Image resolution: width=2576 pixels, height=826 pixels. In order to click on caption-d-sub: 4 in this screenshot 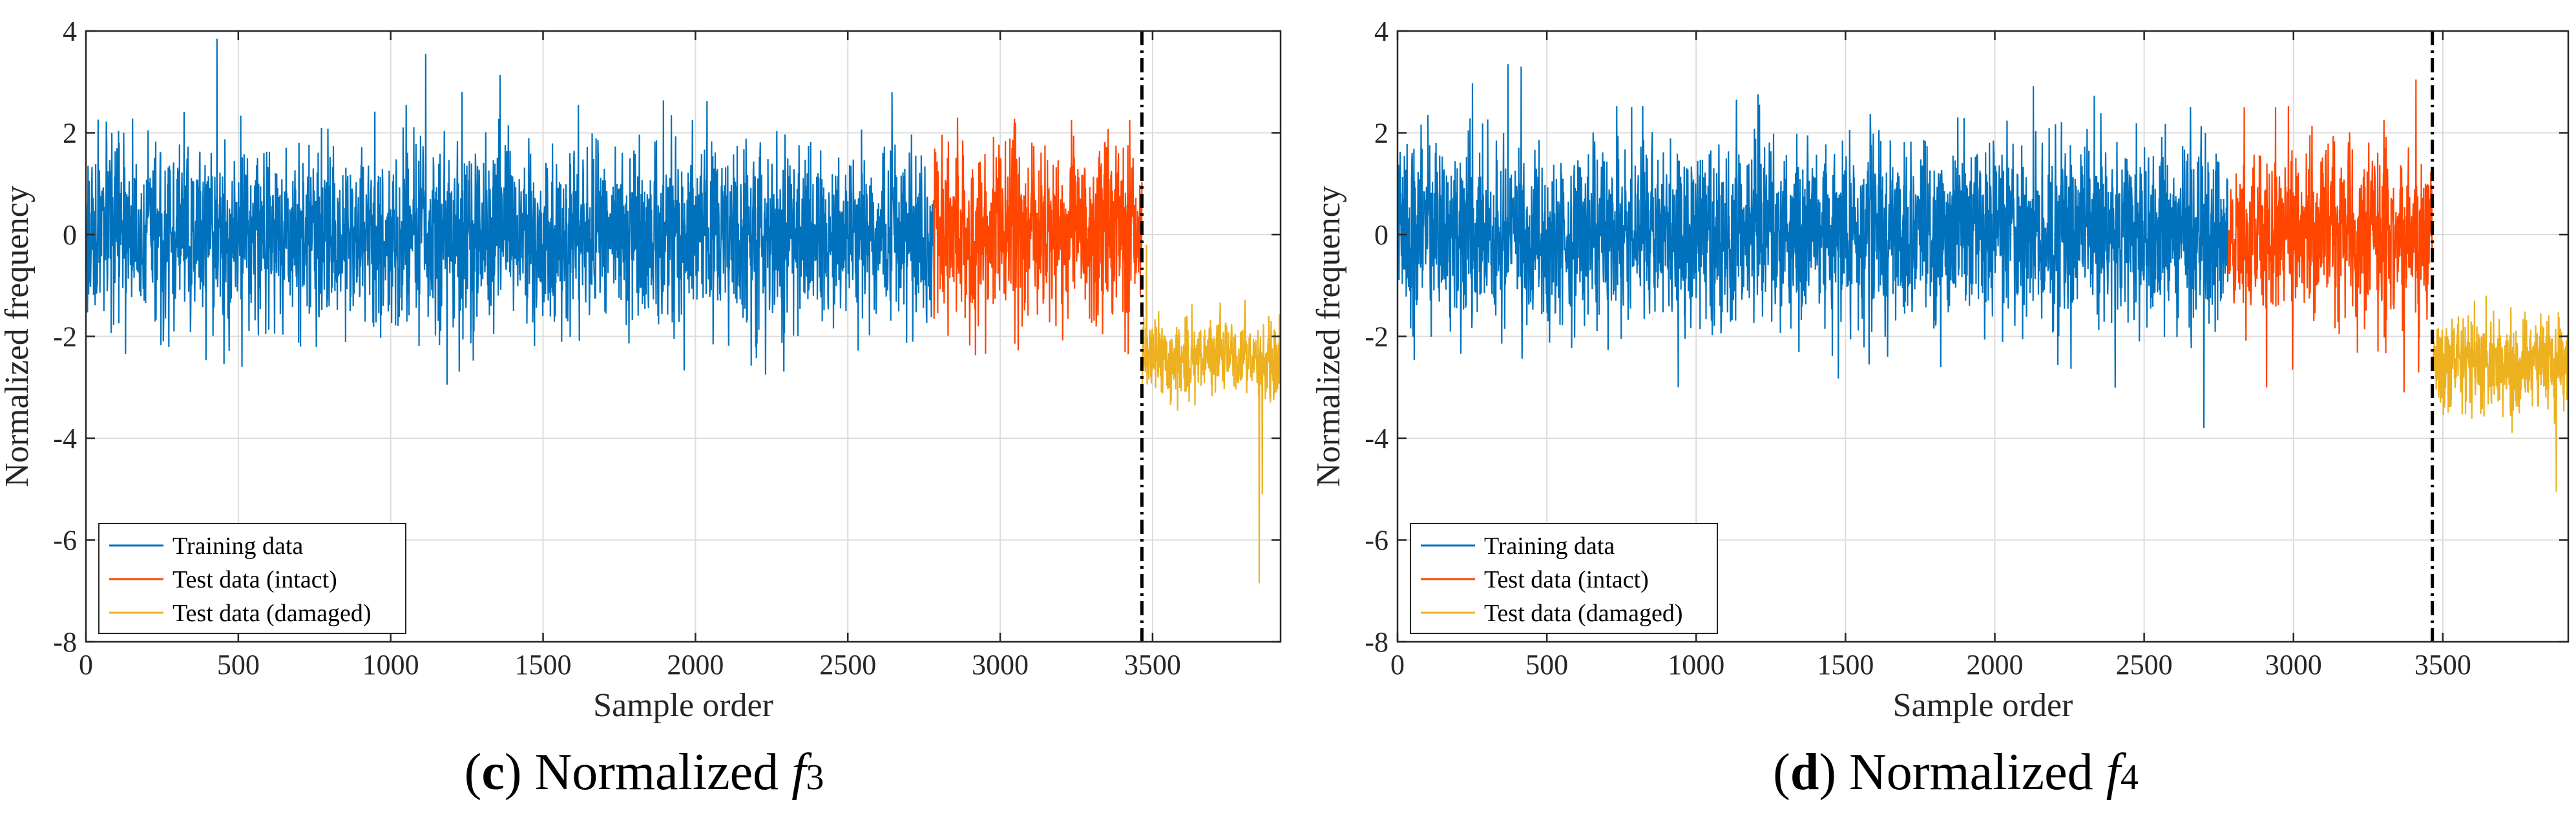, I will do `click(2129, 777)`.